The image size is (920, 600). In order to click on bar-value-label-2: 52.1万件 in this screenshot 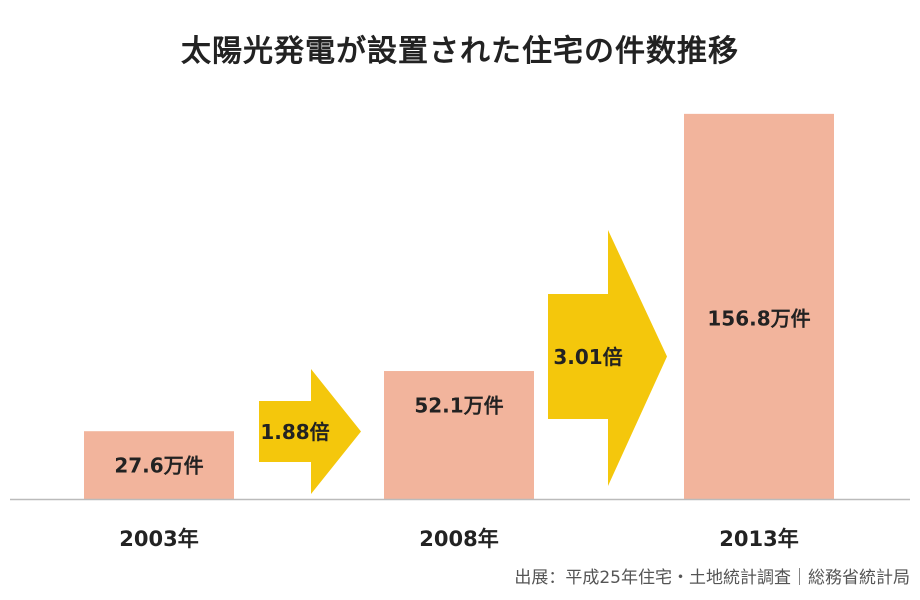, I will do `click(458, 406)`.